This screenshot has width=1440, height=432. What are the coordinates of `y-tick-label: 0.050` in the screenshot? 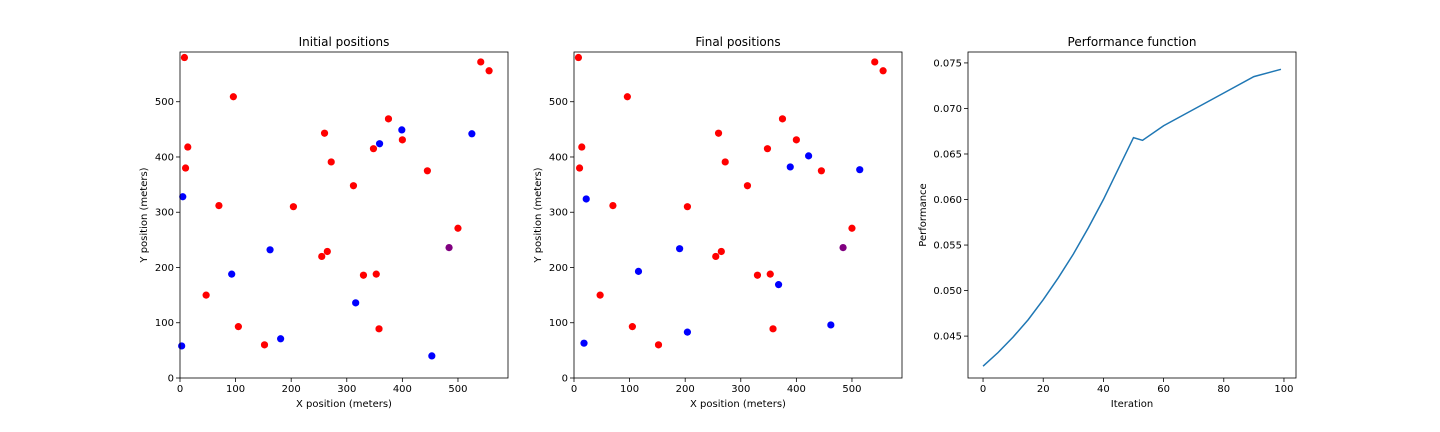 It's located at (947, 291).